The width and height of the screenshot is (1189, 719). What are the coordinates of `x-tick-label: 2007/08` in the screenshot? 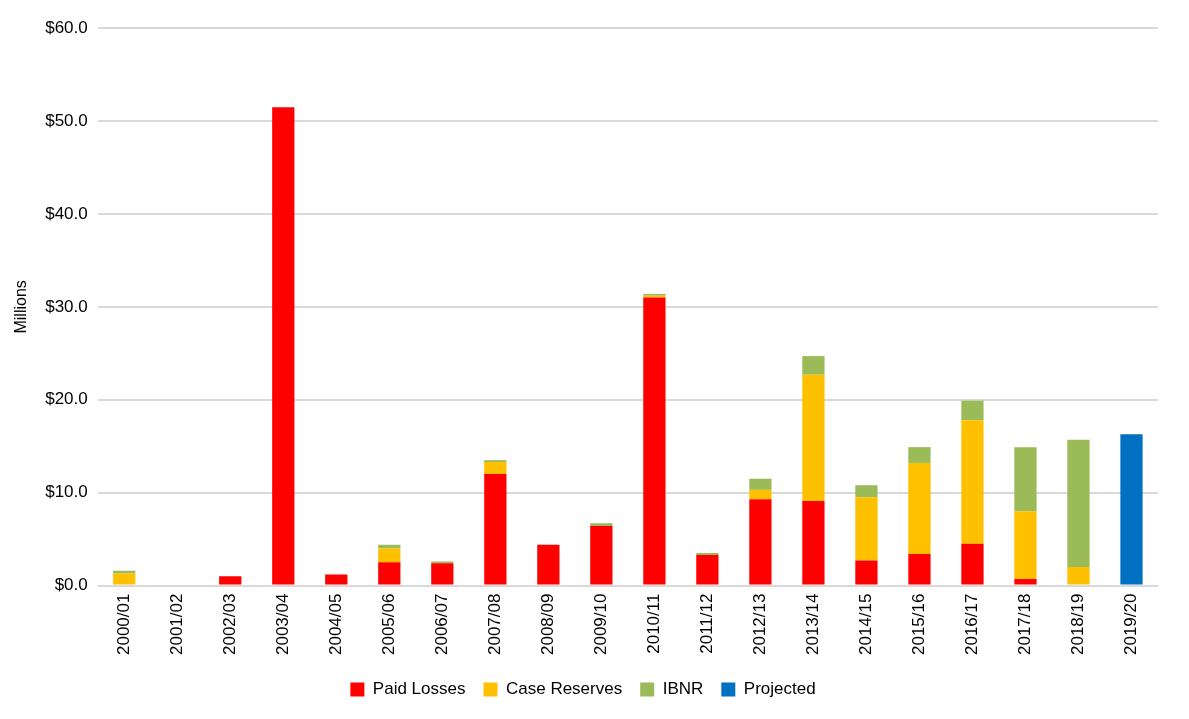 It's located at (495, 624).